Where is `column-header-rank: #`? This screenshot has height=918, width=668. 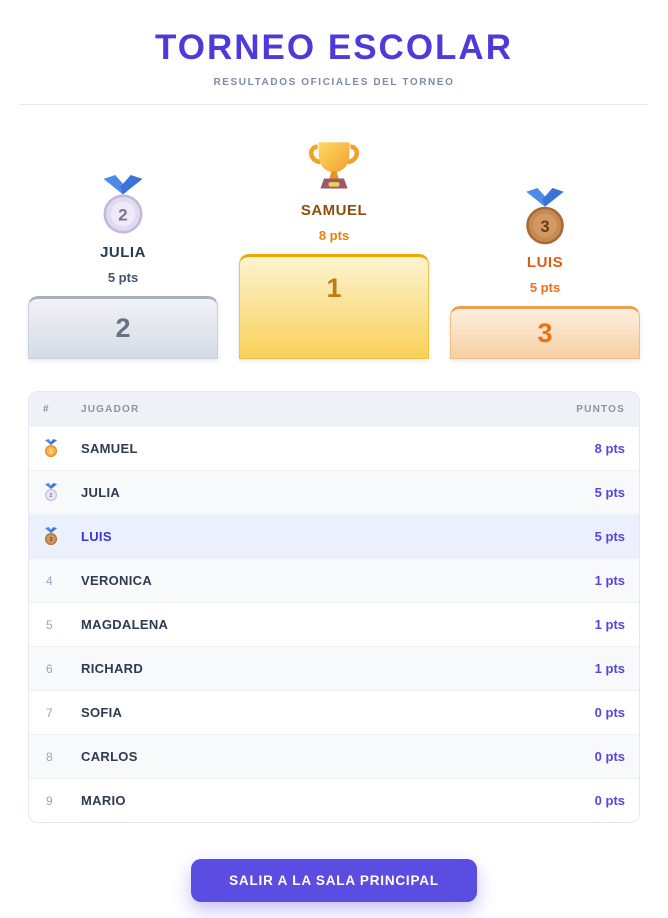
column-header-rank: # is located at coordinates (46, 409).